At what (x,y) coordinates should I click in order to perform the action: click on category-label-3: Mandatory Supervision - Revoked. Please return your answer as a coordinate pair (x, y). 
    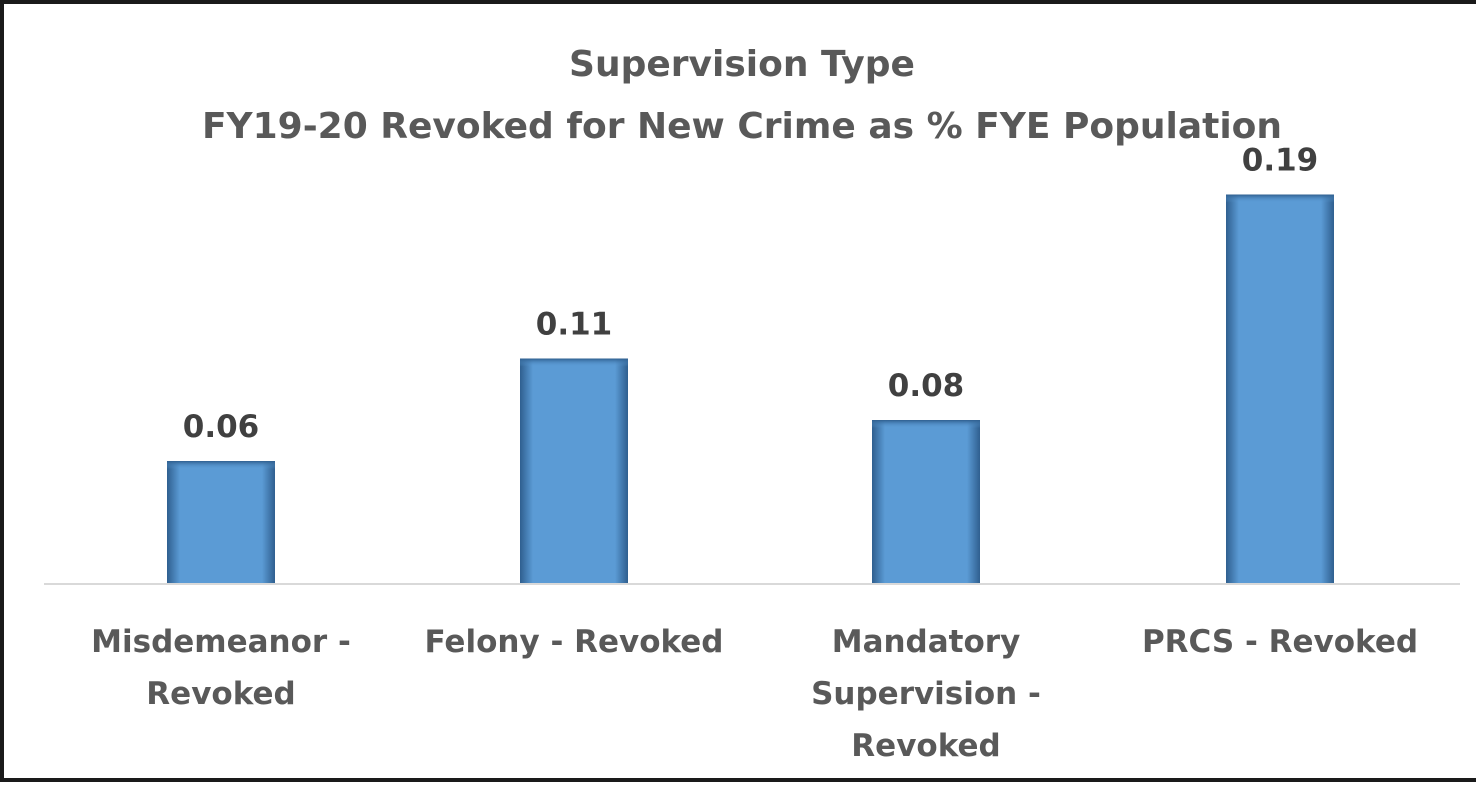
    Looking at the image, I should click on (926, 694).